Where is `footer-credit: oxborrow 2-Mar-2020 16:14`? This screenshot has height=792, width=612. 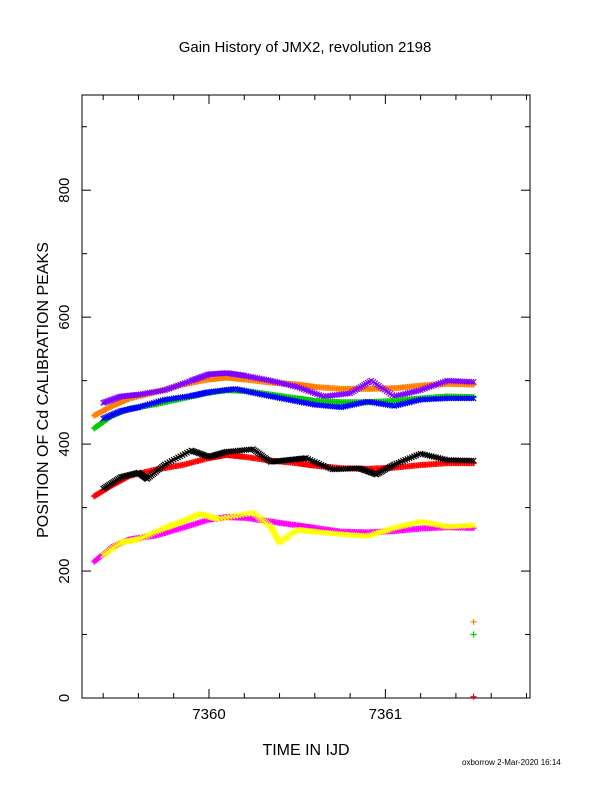 footer-credit: oxborrow 2-Mar-2020 16:14 is located at coordinates (511, 762).